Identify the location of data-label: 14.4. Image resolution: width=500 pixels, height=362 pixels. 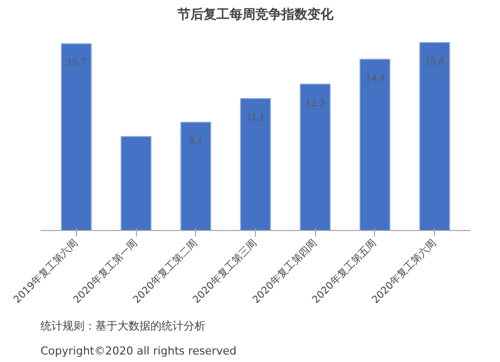
(375, 78).